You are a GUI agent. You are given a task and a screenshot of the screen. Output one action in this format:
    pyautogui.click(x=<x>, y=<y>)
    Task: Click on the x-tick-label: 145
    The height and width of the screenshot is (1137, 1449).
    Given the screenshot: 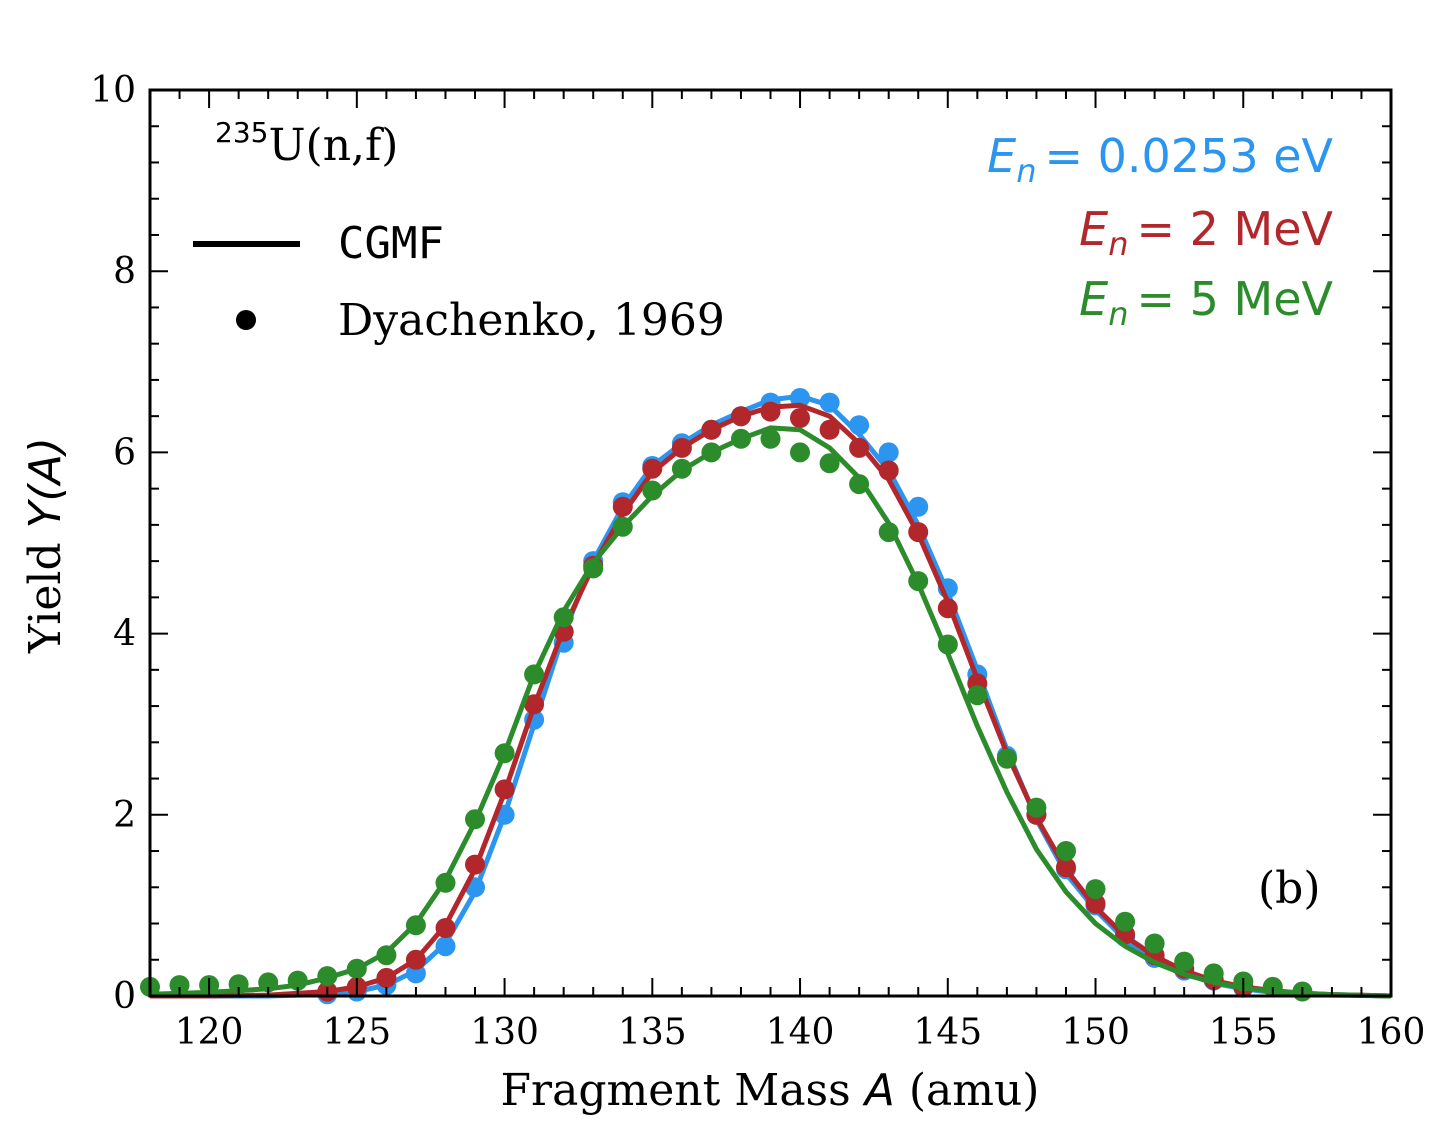 What is the action you would take?
    pyautogui.click(x=947, y=1032)
    